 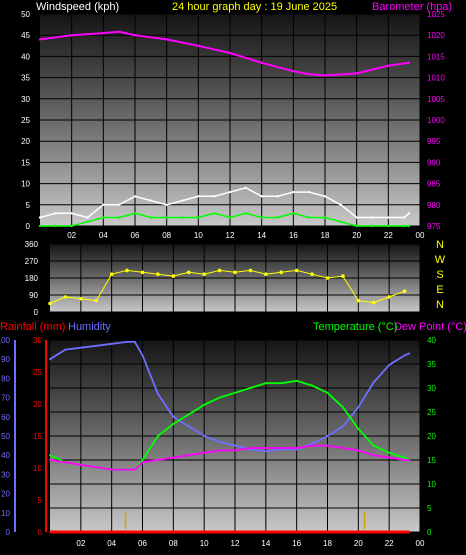 What do you see at coordinates (5, 455) in the screenshot?
I see `humidity-tick: 40` at bounding box center [5, 455].